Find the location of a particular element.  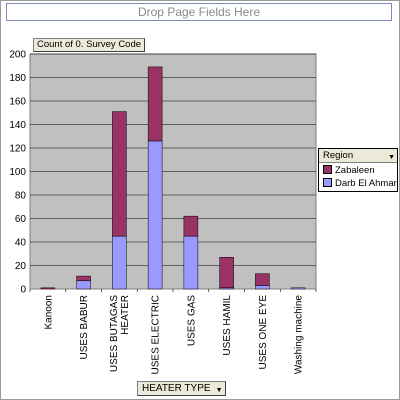

legend: Region ▼ Zabaleen Darb El Ahmar is located at coordinates (358, 170).